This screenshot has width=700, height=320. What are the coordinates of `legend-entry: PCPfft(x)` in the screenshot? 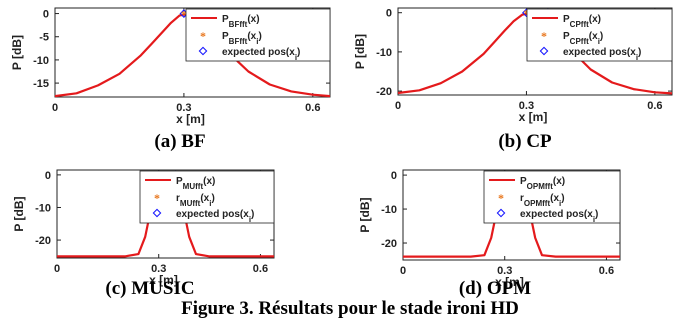 It's located at (582, 21).